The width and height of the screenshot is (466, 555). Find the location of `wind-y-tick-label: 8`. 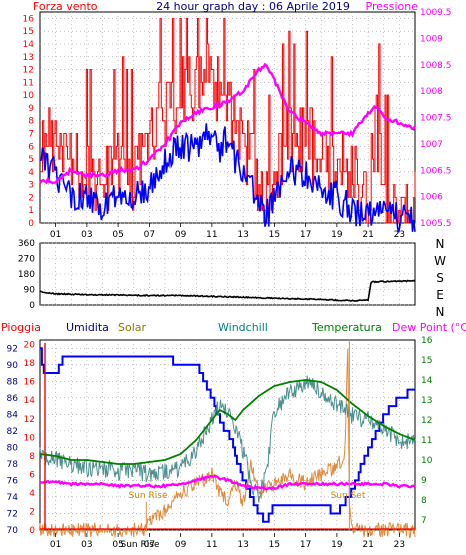

wind-y-tick-label: 8 is located at coordinates (31, 122).